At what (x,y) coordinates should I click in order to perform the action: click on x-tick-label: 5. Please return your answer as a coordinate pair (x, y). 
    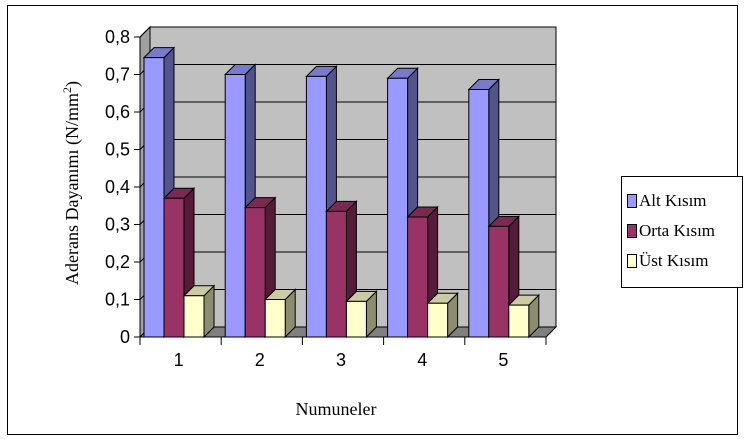
    Looking at the image, I should click on (503, 360).